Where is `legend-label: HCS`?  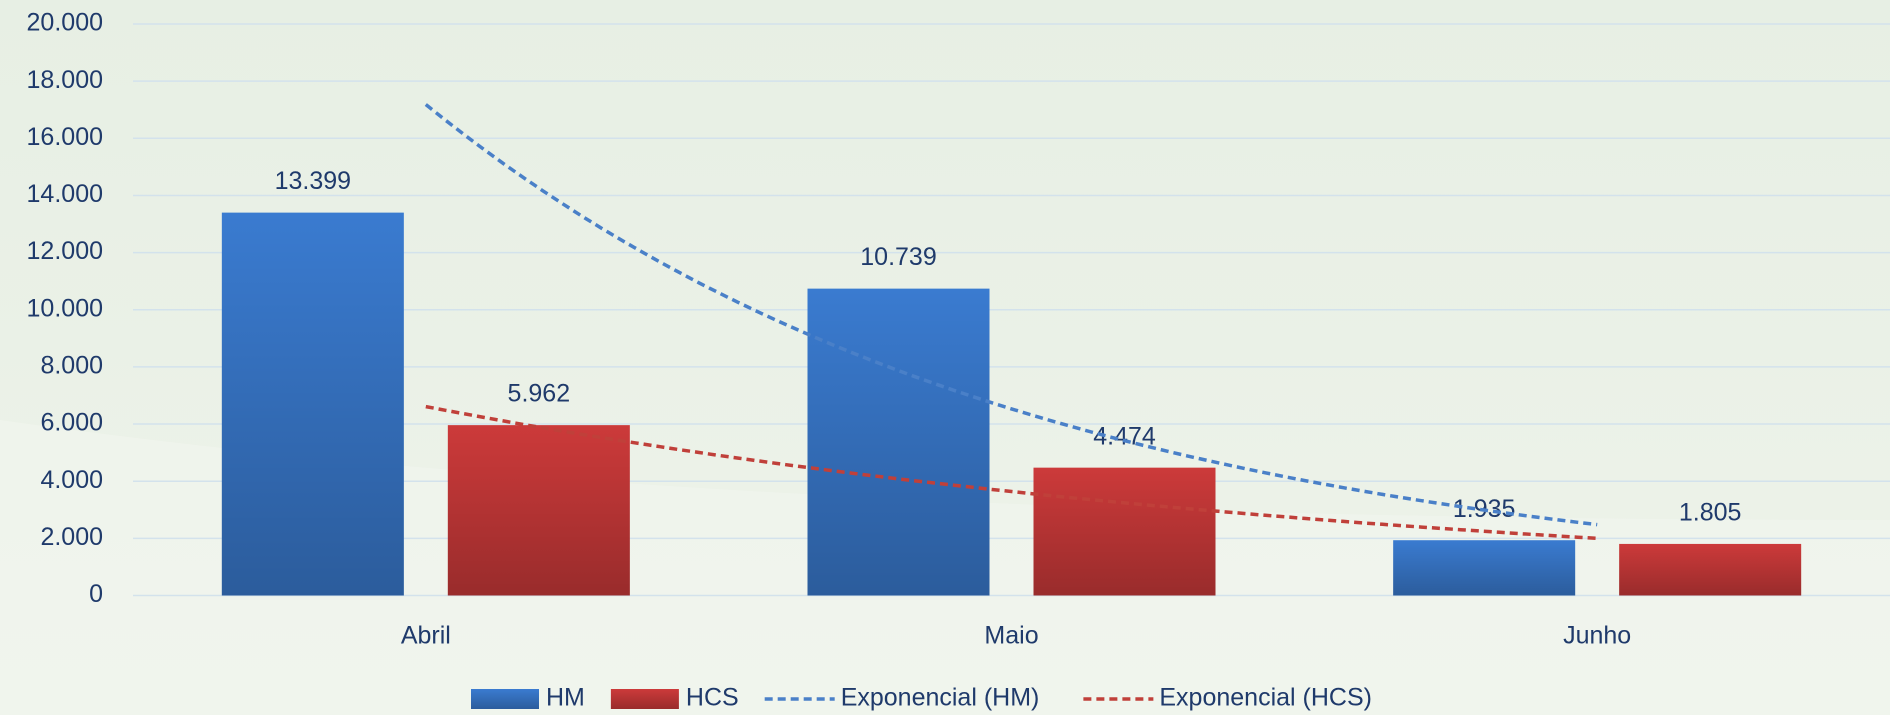 legend-label: HCS is located at coordinates (712, 698).